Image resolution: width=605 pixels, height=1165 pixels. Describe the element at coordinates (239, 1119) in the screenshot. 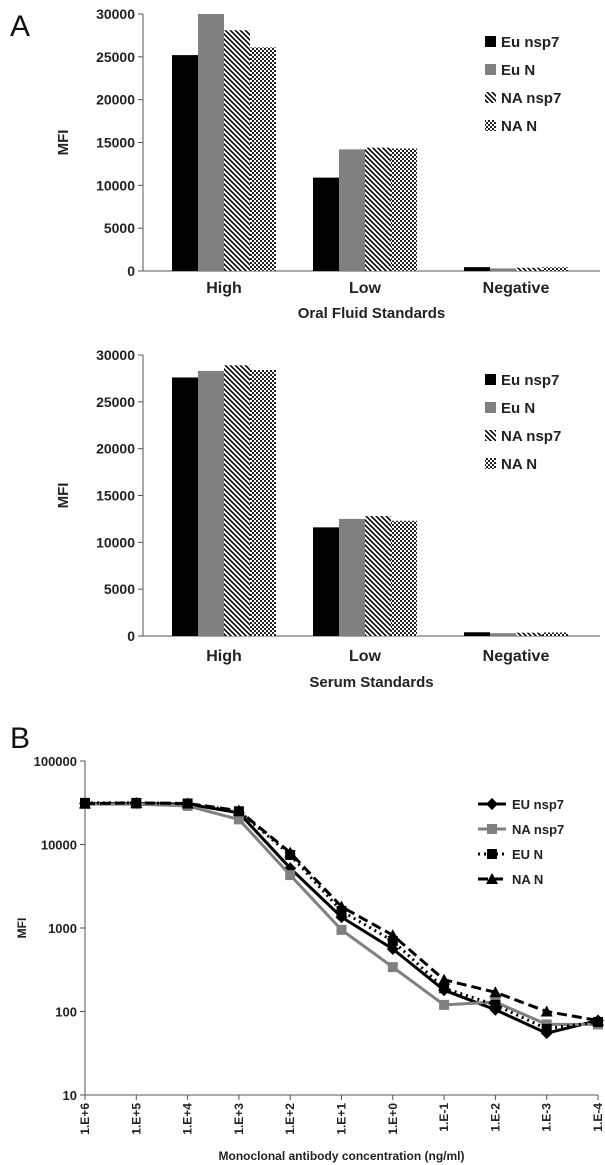

I see `x-tick-label: 1.E+3` at that location.